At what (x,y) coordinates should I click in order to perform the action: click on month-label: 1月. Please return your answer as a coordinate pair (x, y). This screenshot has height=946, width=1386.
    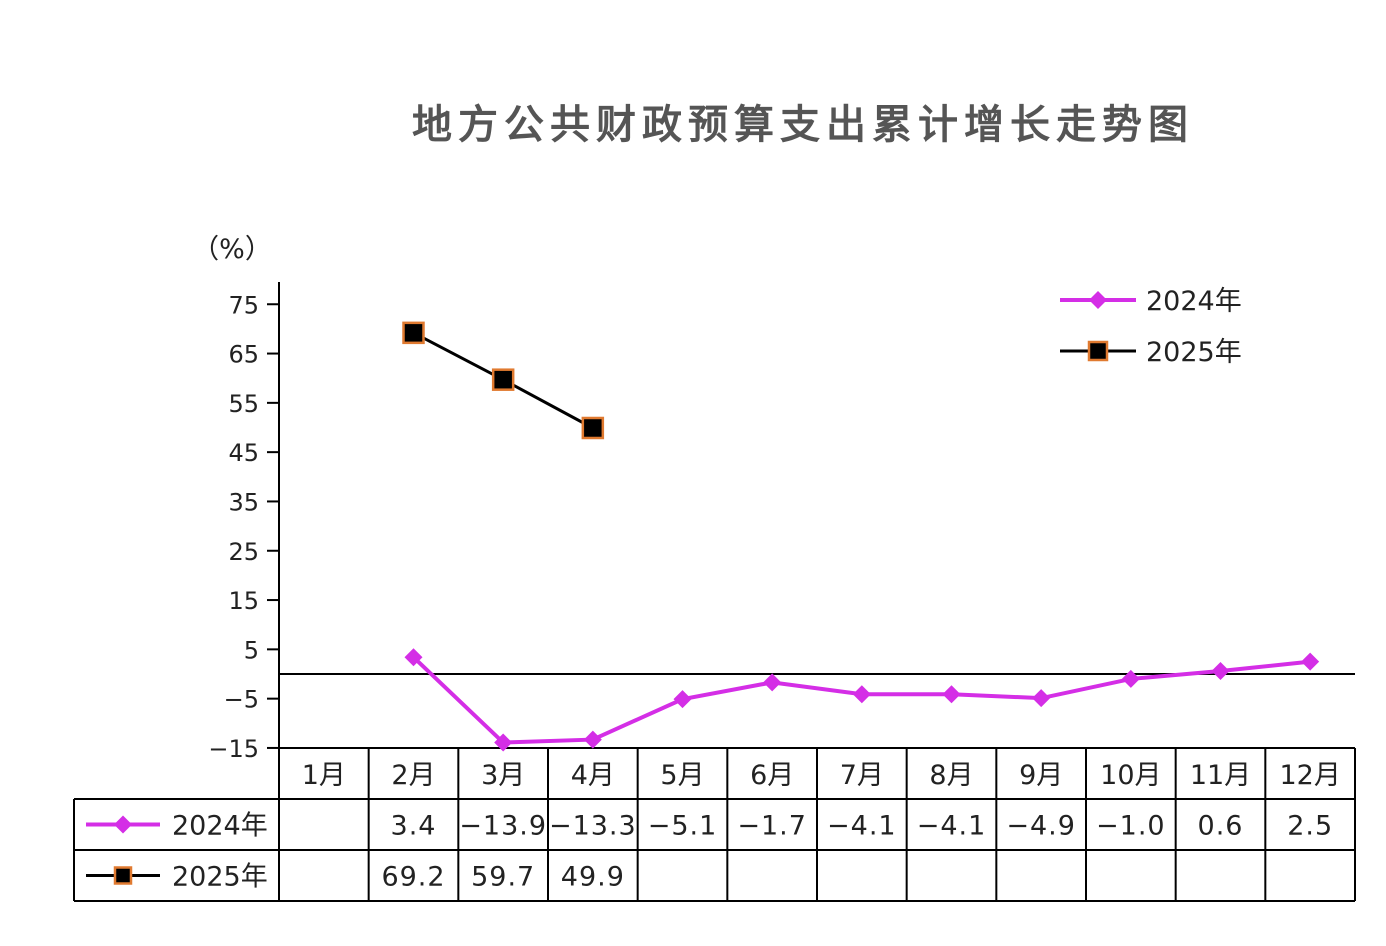
    Looking at the image, I should click on (324, 775).